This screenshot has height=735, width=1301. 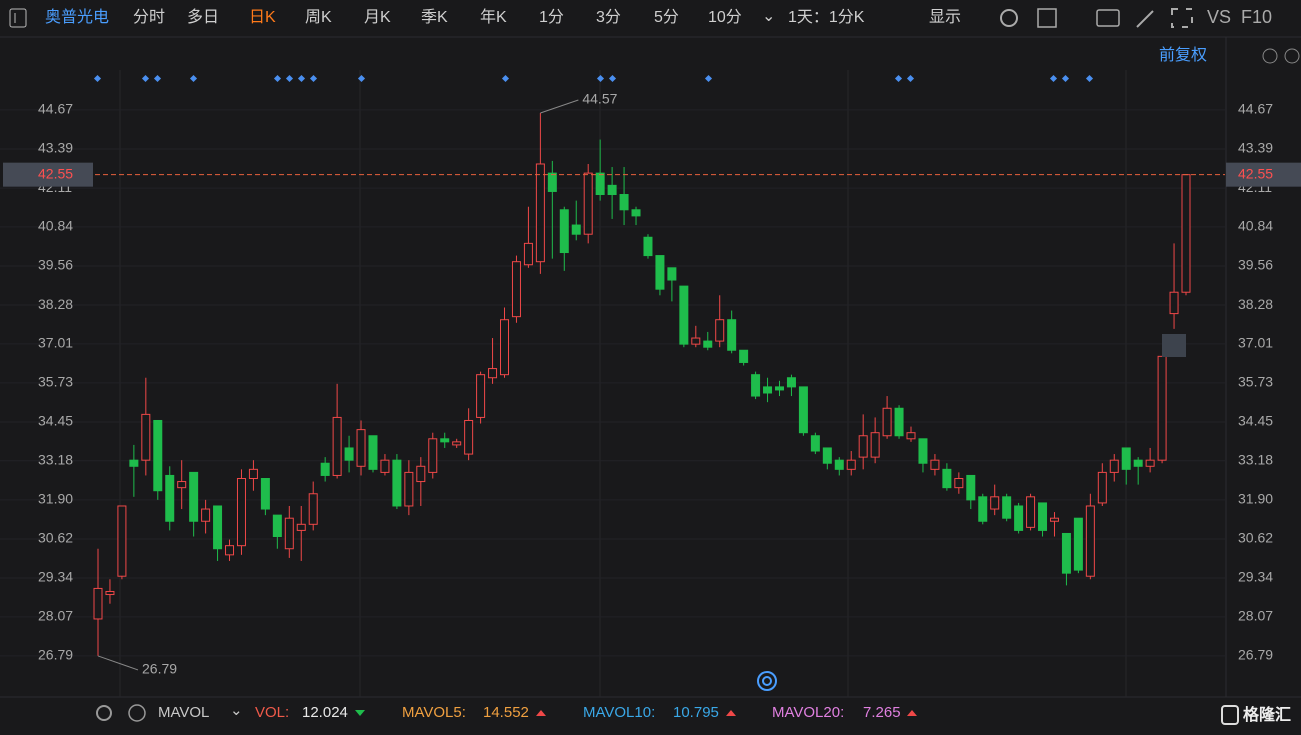 What do you see at coordinates (1270, 56) in the screenshot?
I see `zoom-out` at bounding box center [1270, 56].